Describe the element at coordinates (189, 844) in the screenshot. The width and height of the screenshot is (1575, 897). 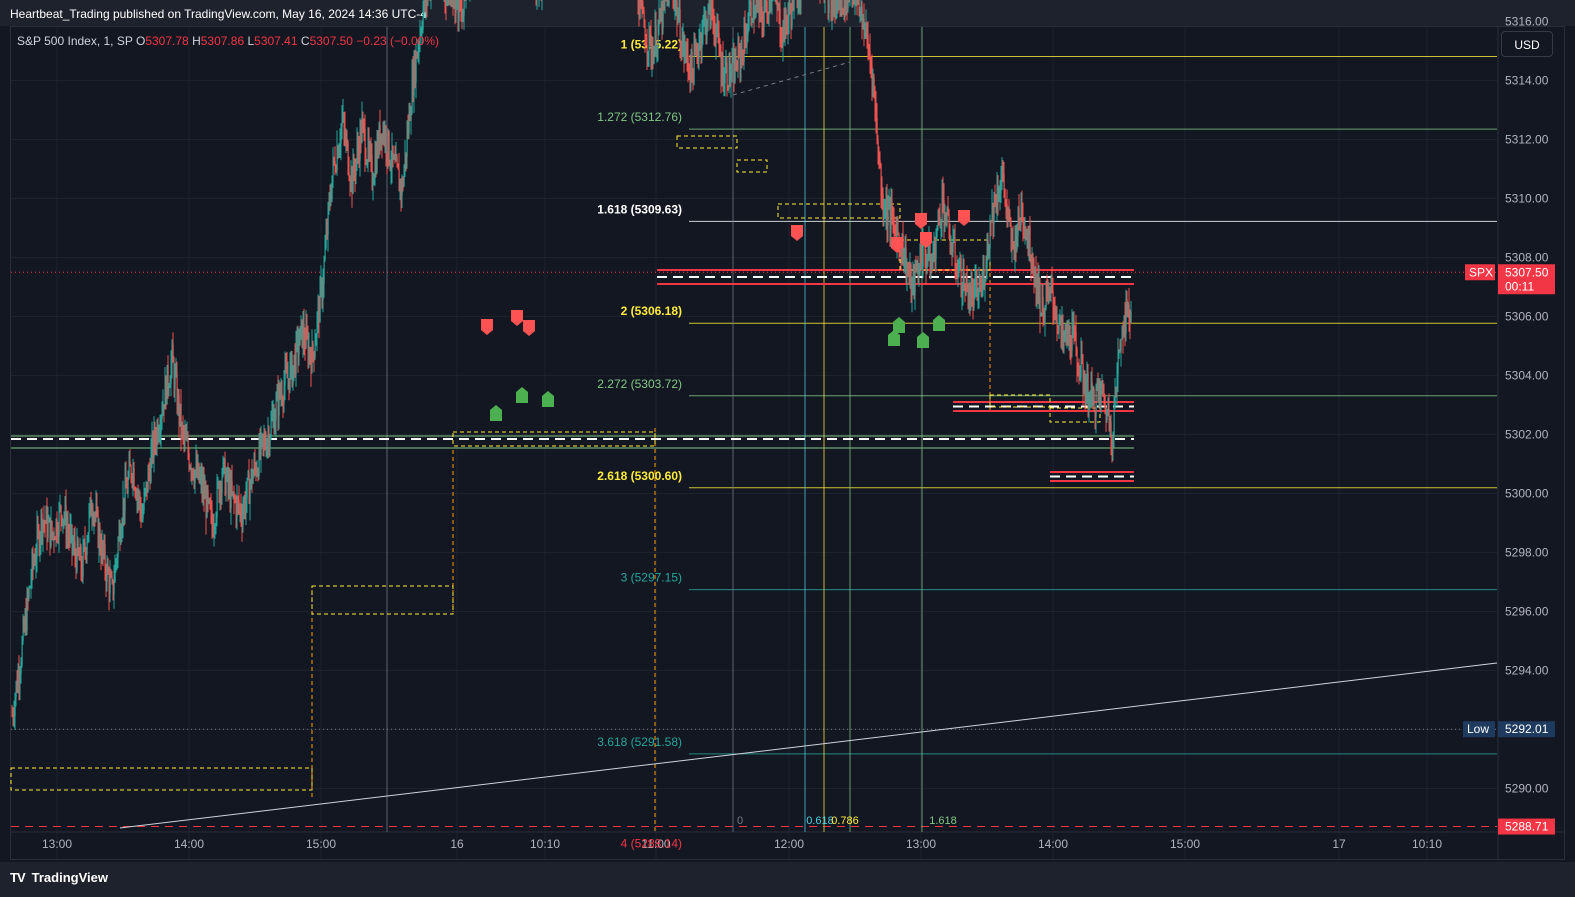
I see `time-tick-label: 14:00` at that location.